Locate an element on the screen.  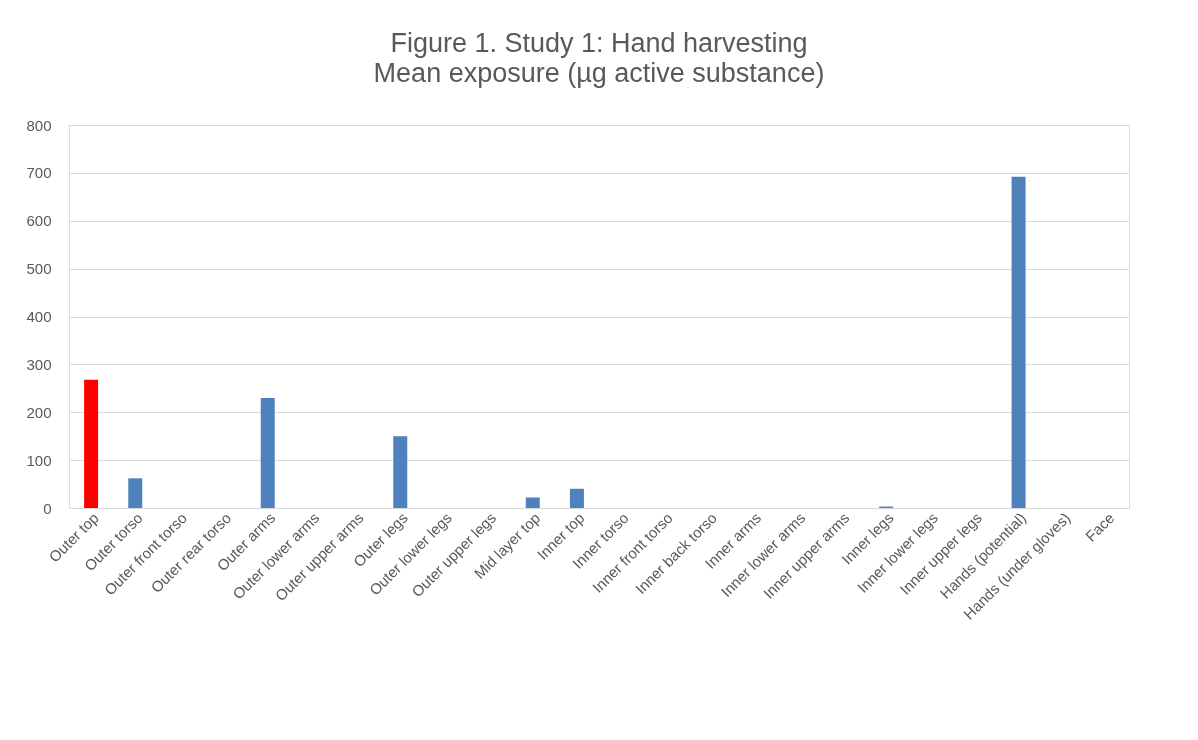
y-tick-label: 600 is located at coordinates (39, 221).